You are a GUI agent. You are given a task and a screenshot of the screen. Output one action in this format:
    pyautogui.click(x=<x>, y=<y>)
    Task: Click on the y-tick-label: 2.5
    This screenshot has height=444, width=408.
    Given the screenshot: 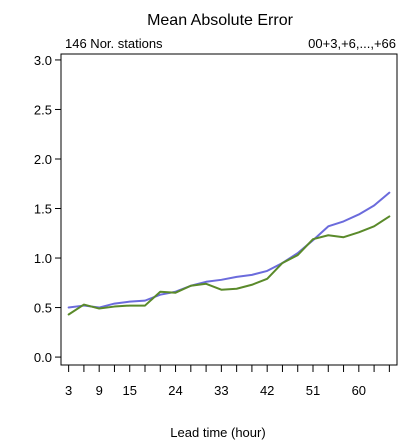 What is the action you would take?
    pyautogui.click(x=43, y=109)
    